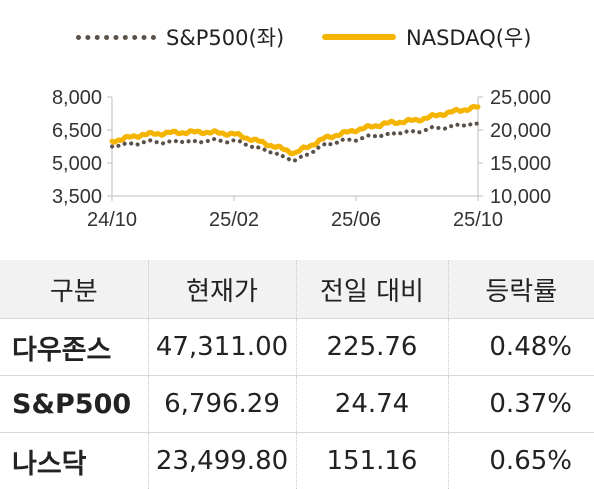 This screenshot has height=489, width=594. I want to click on y-right-tick-label: 15,000, so click(520, 164).